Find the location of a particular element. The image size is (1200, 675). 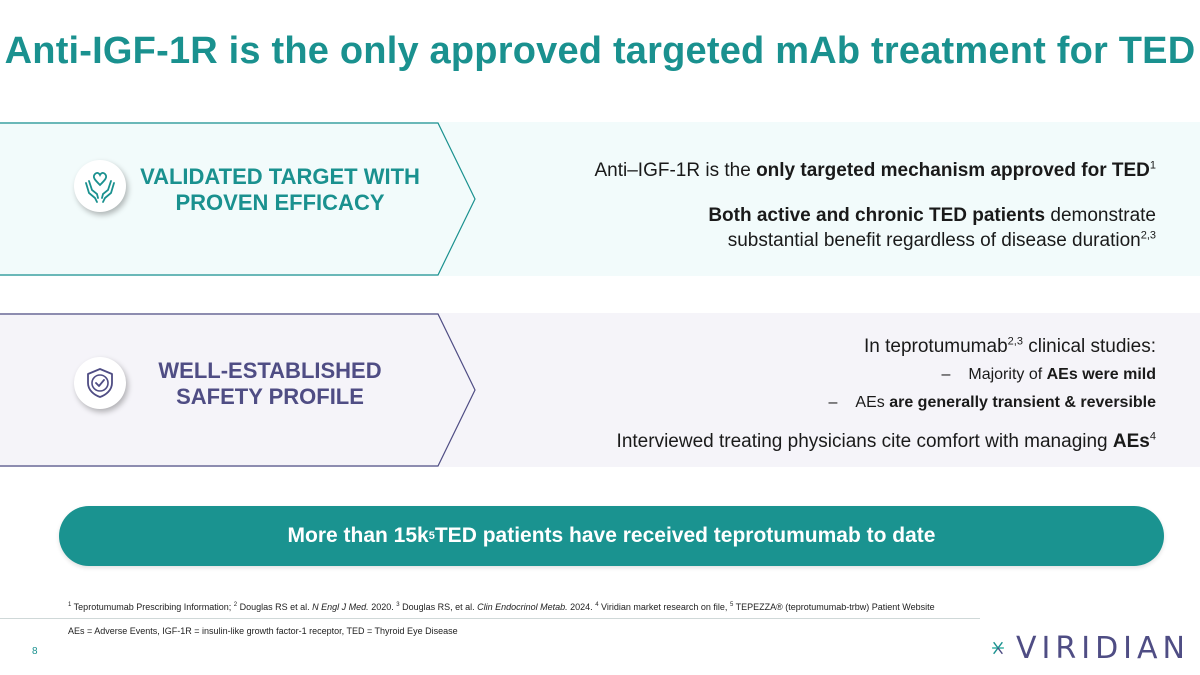

safety-label: WELL-ESTABLISHED SAFETY PROFILE is located at coordinates (270, 384).